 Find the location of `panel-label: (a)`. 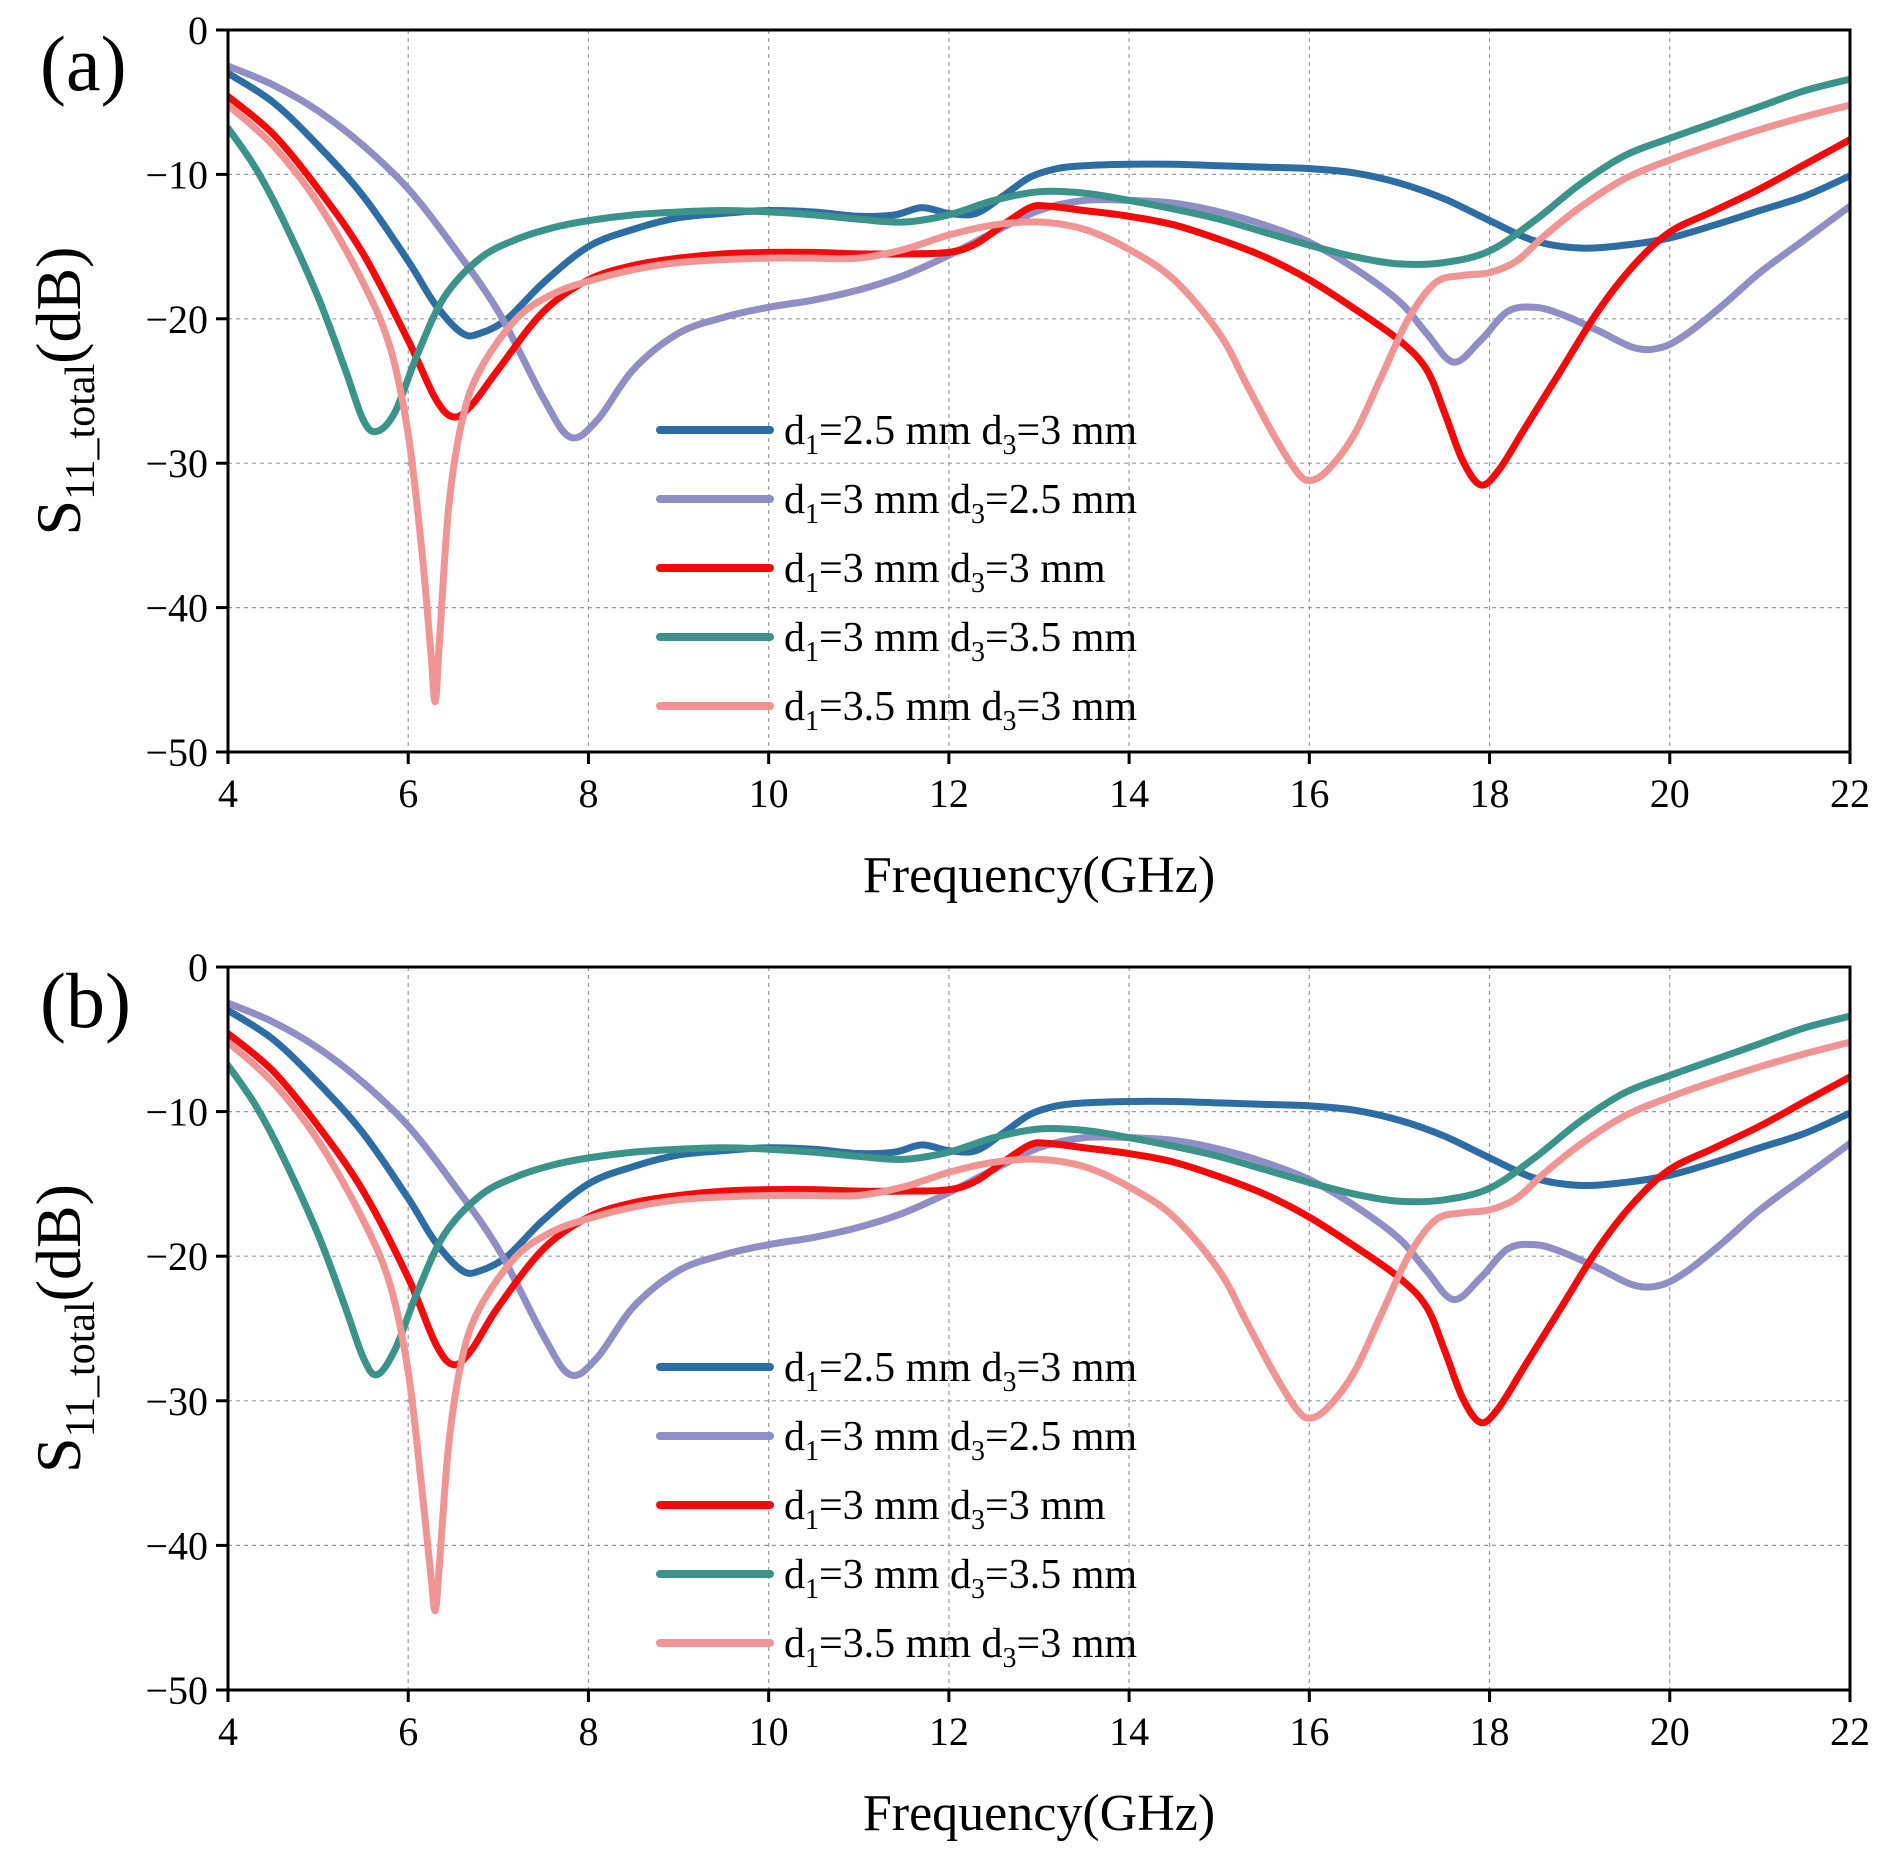

panel-label: (a) is located at coordinates (83, 63).